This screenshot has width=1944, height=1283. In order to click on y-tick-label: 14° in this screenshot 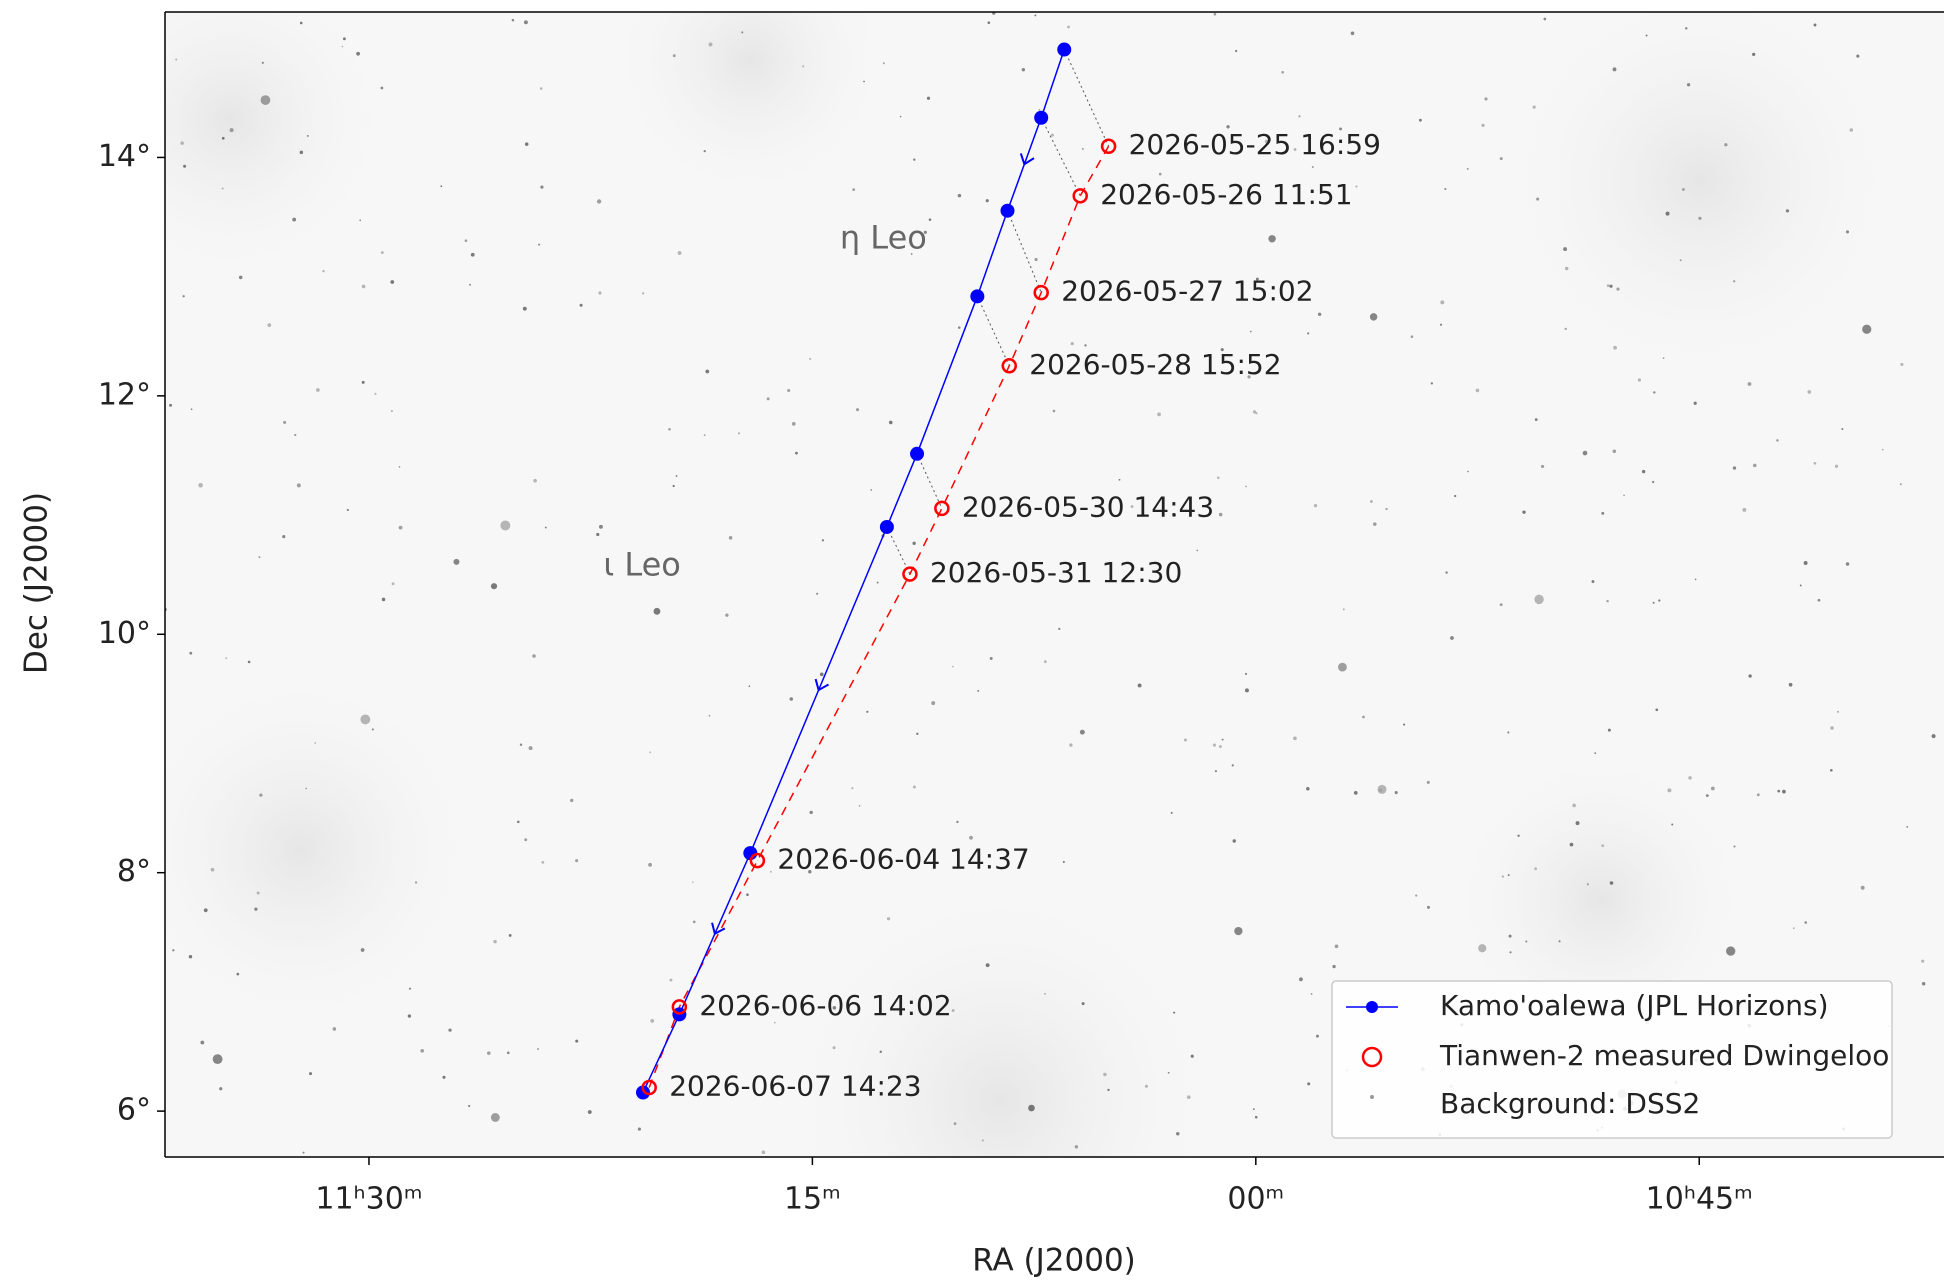, I will do `click(124, 156)`.